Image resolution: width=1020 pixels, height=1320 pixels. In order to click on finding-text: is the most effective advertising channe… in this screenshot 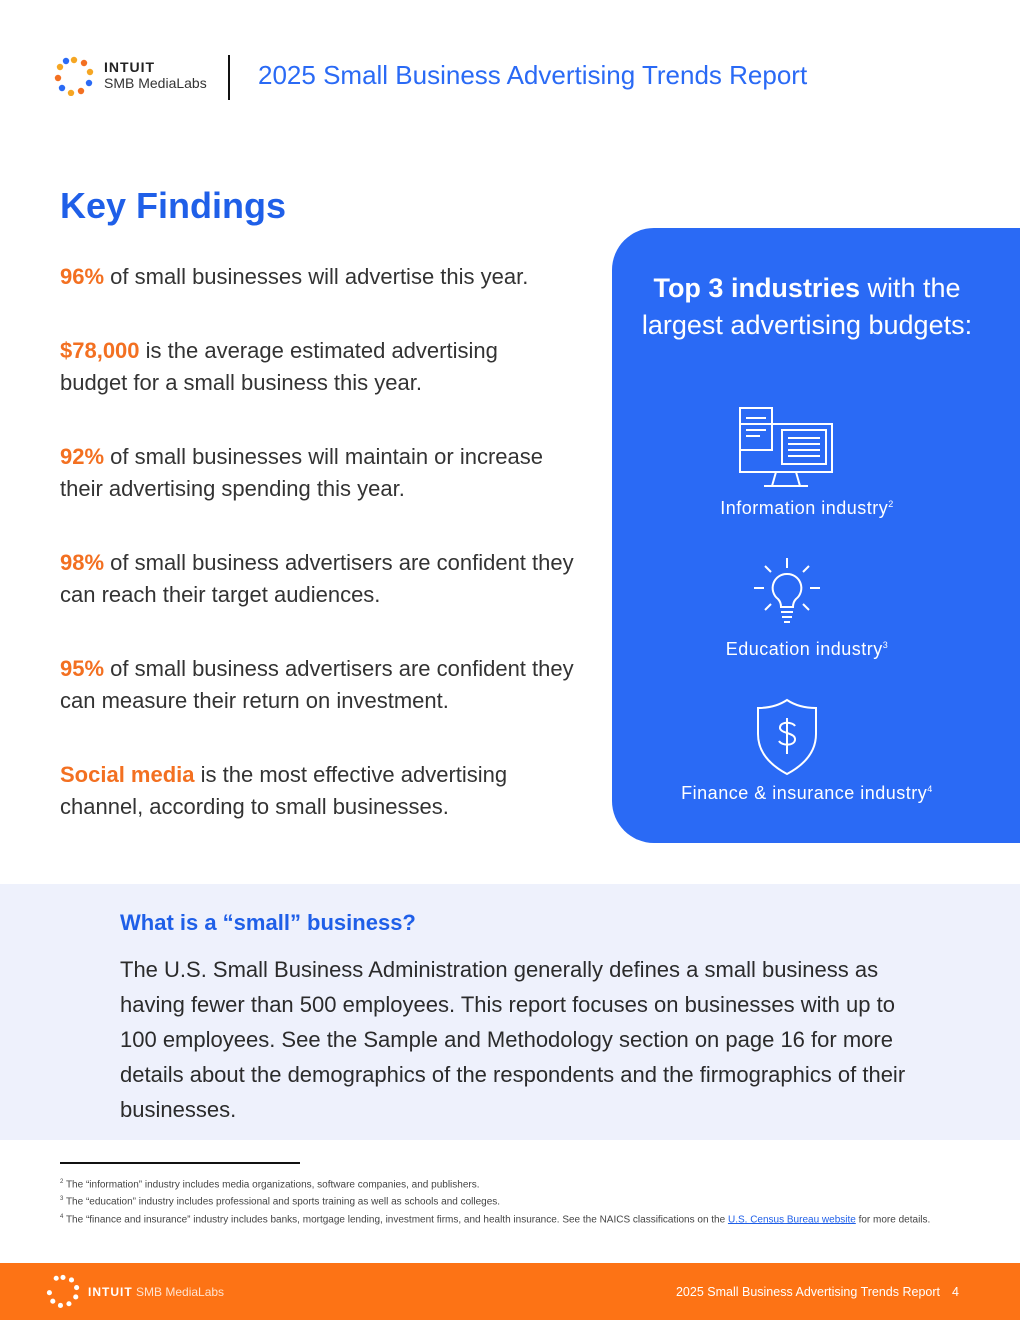, I will do `click(284, 790)`.